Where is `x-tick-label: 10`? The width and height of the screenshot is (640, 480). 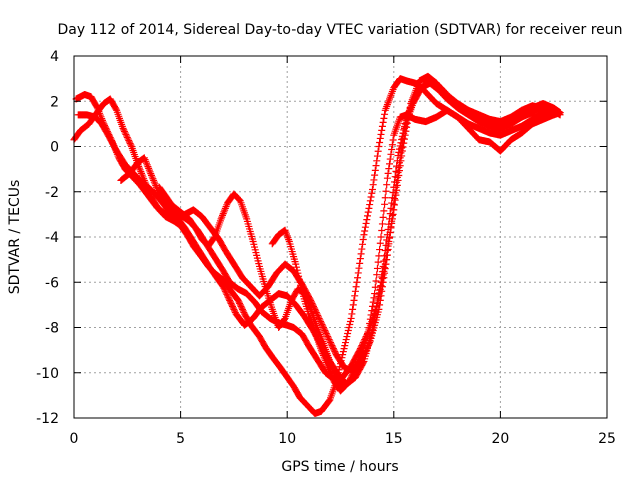 x-tick-label: 10 is located at coordinates (287, 439).